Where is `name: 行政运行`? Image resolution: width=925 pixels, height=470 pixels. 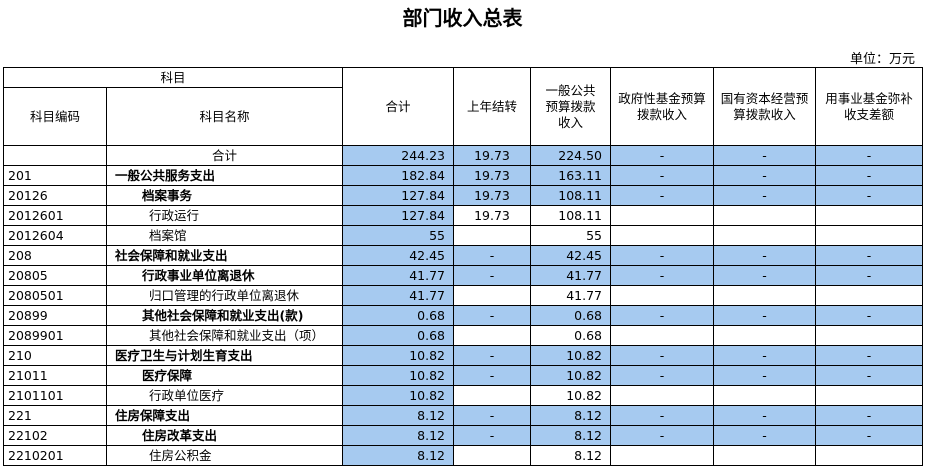
name: 行政运行 is located at coordinates (224, 215).